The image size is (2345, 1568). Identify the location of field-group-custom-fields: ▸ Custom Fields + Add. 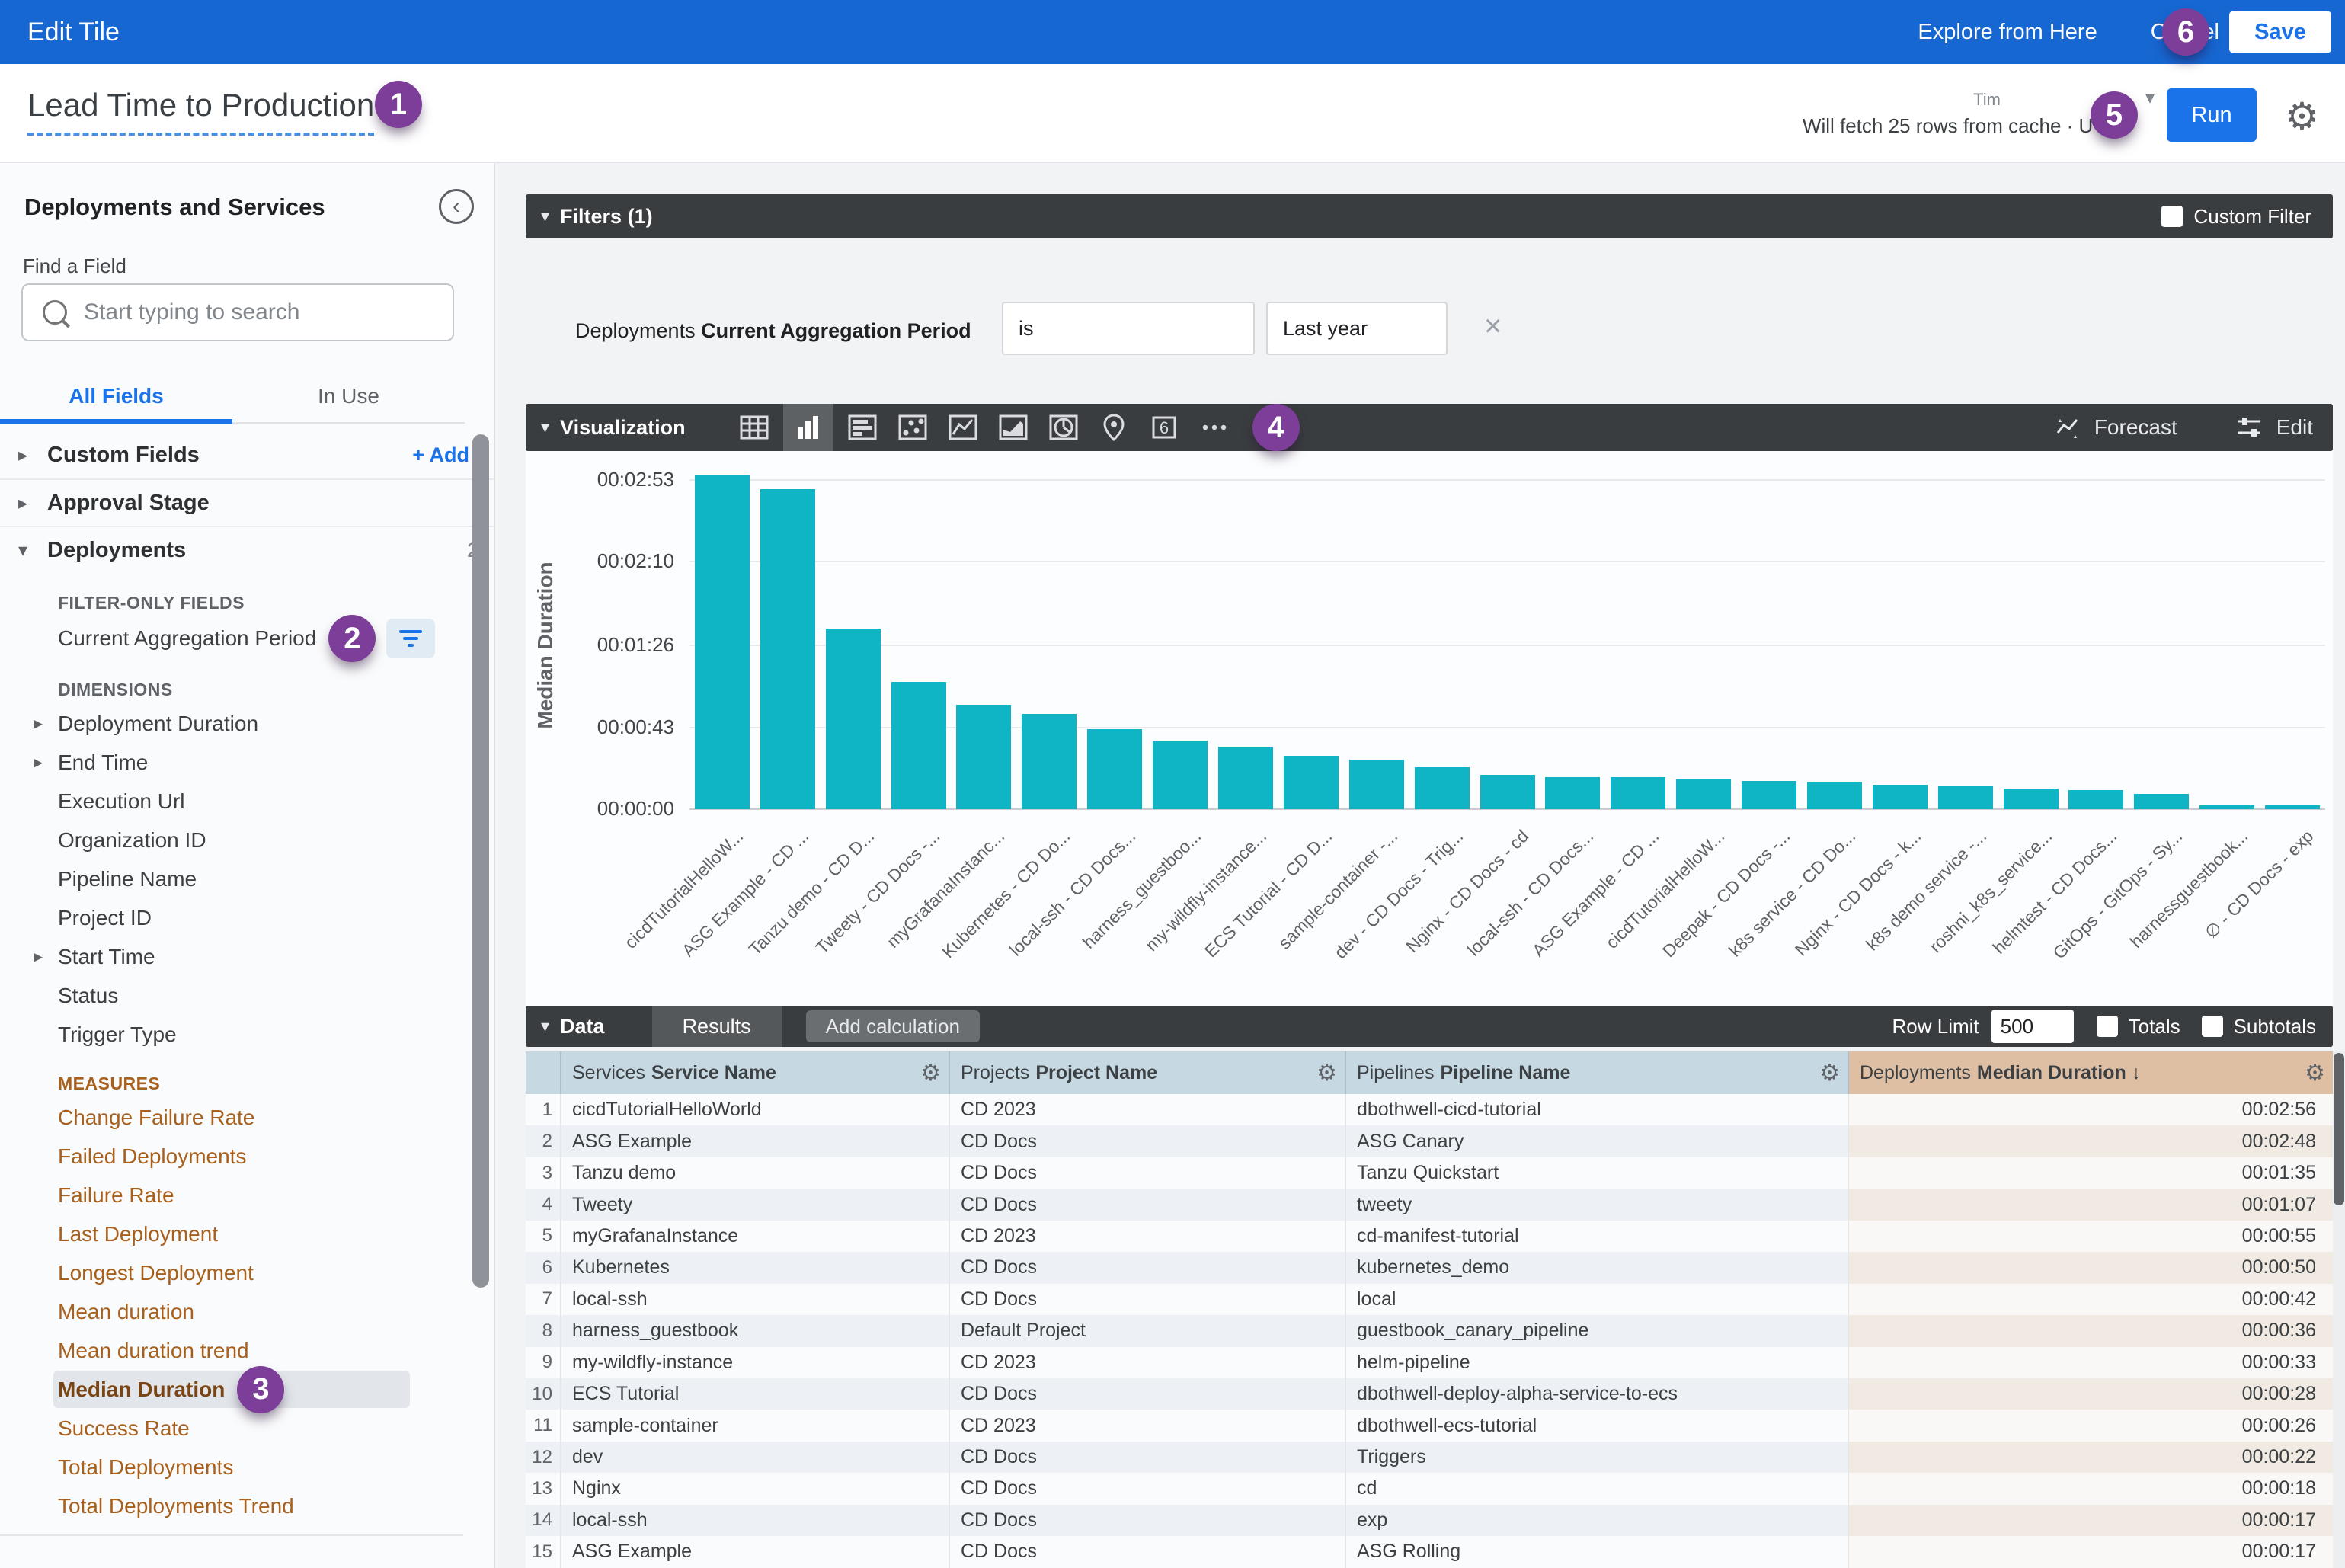
(247, 454).